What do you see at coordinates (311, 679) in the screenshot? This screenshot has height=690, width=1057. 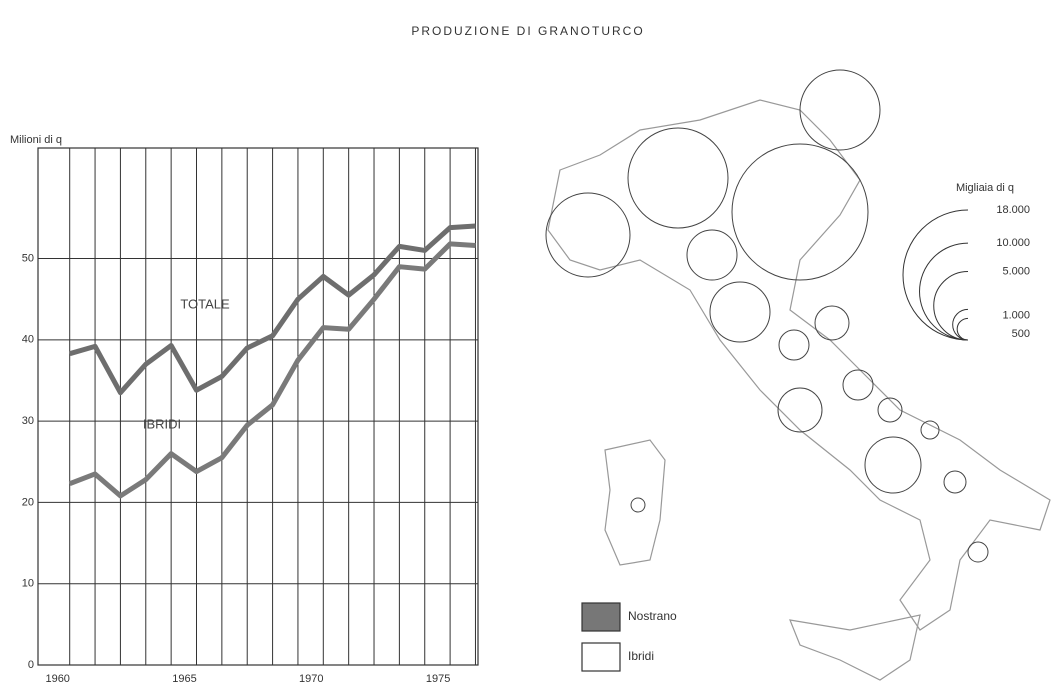 I see `x-tick-label: 1970` at bounding box center [311, 679].